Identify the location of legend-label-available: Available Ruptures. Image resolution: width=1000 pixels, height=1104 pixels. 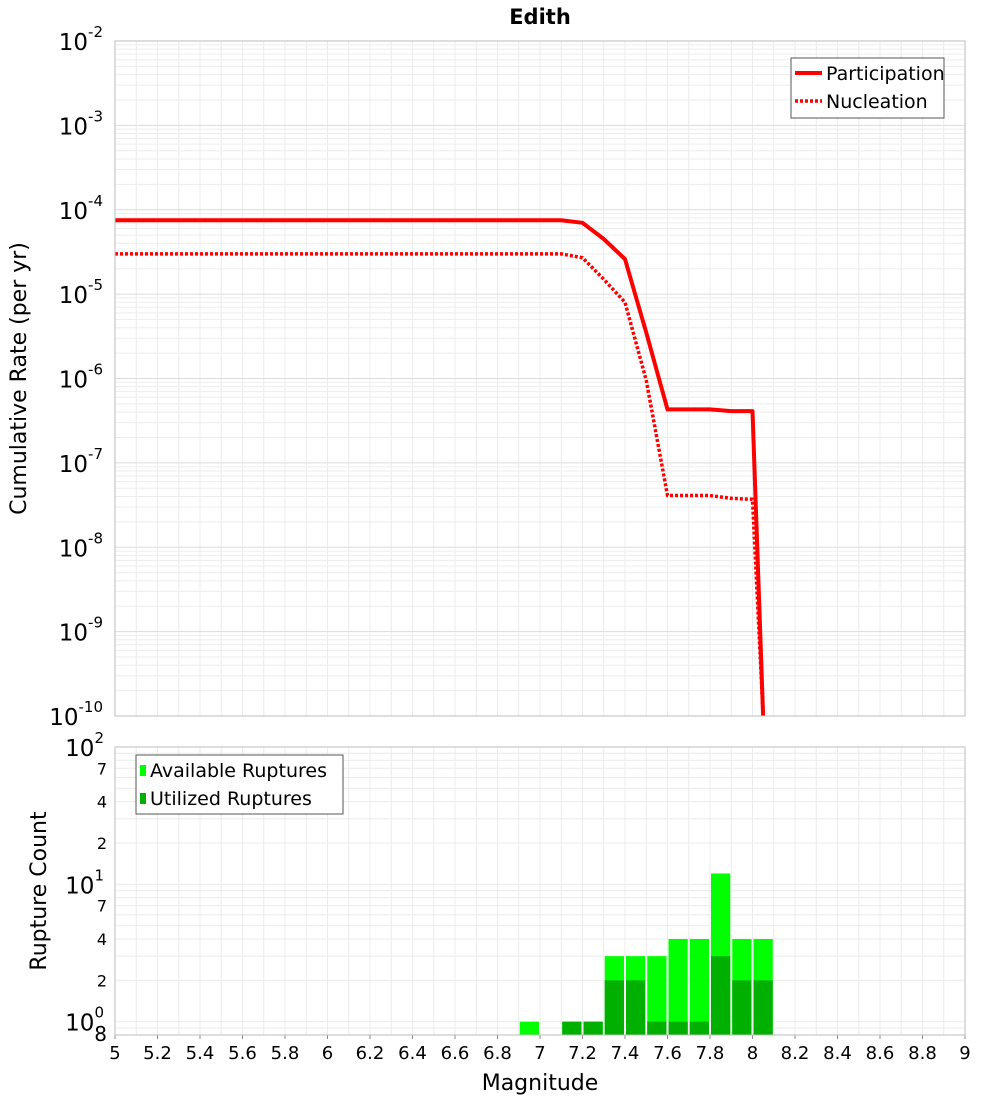
(238, 771).